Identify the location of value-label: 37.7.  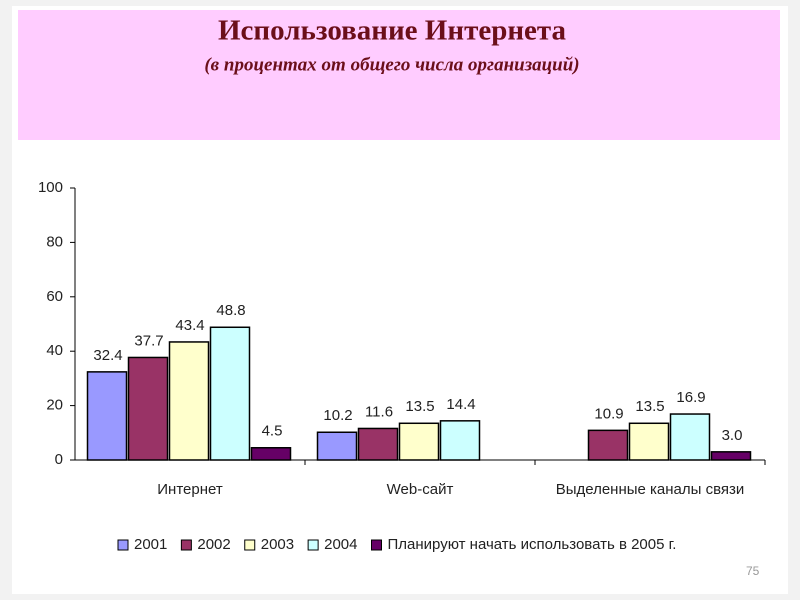
(148, 340).